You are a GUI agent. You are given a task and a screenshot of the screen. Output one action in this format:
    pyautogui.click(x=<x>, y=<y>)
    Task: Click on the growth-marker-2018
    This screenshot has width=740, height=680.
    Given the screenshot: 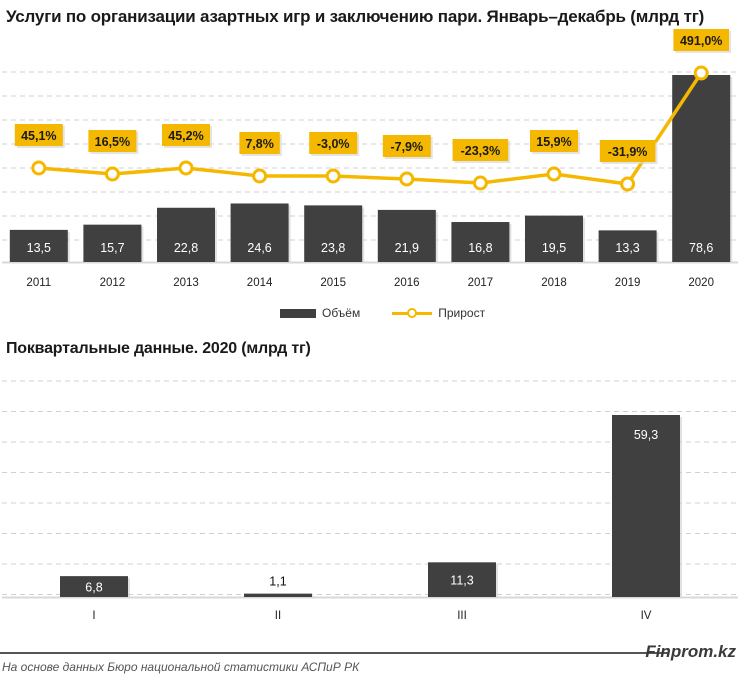 What is the action you would take?
    pyautogui.click(x=554, y=174)
    